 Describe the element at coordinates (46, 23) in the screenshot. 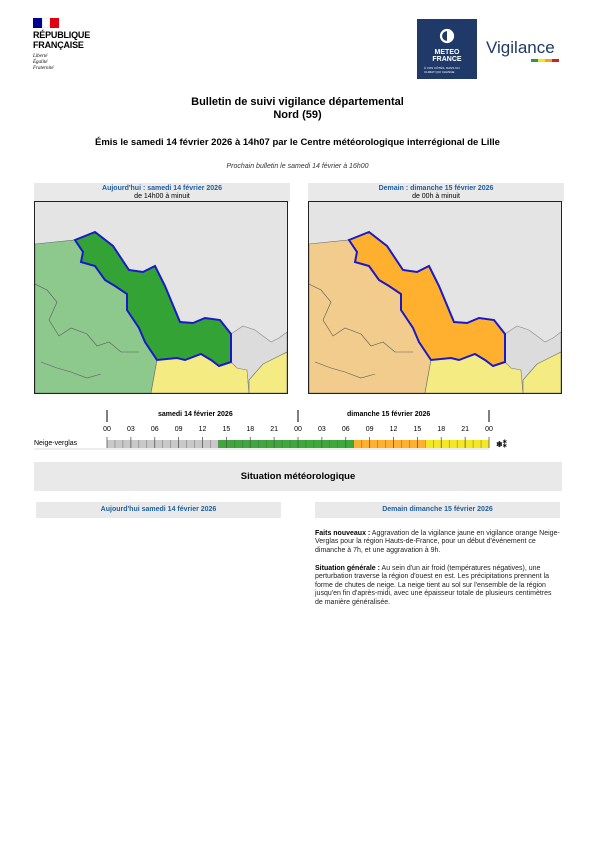

I see `french-flag-icon` at that location.